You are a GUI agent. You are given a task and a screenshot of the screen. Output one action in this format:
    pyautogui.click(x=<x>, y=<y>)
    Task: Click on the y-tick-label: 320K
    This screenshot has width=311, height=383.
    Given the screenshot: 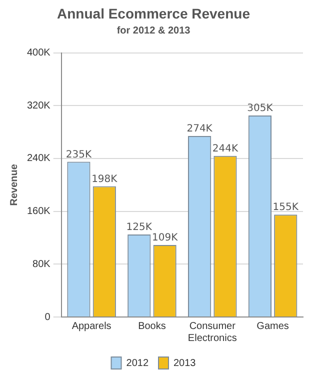 What is the action you would take?
    pyautogui.click(x=38, y=106)
    